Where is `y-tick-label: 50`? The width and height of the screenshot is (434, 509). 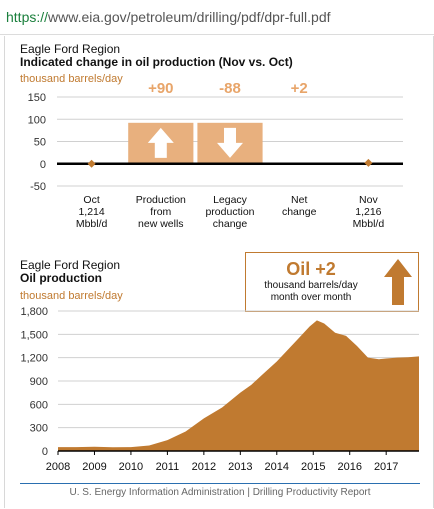
y-tick-label: 50 is located at coordinates (40, 143).